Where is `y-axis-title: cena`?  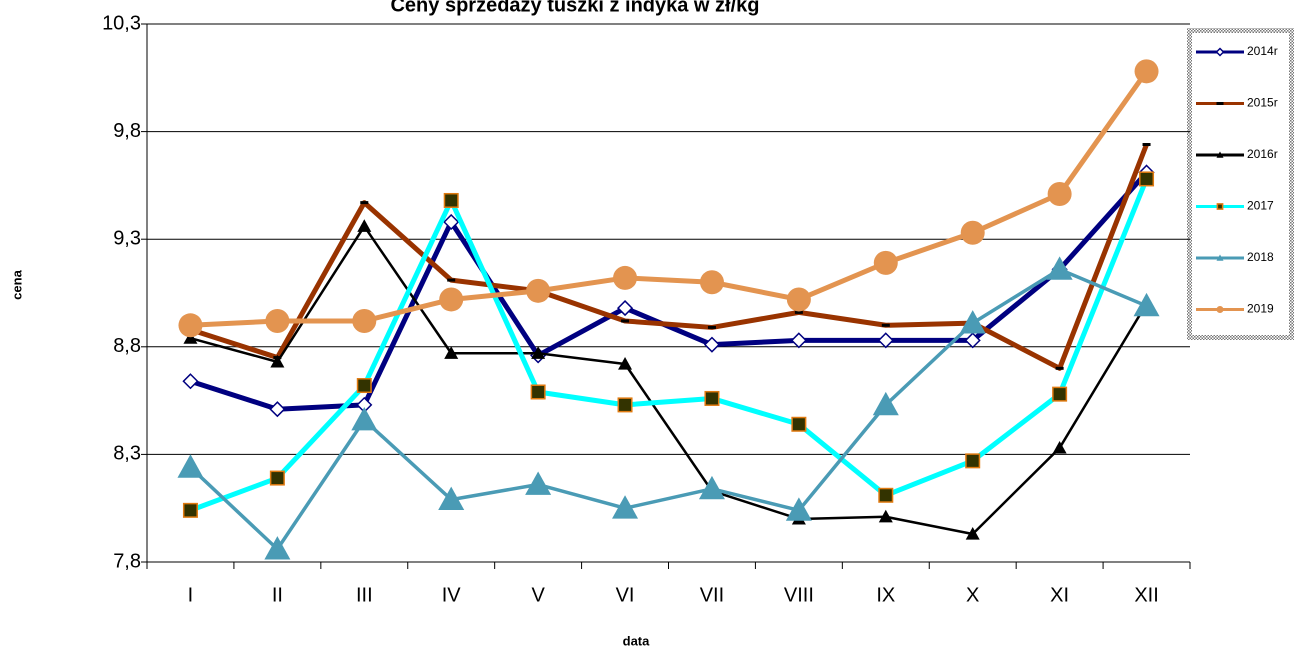
y-axis-title: cena is located at coordinates (16, 284).